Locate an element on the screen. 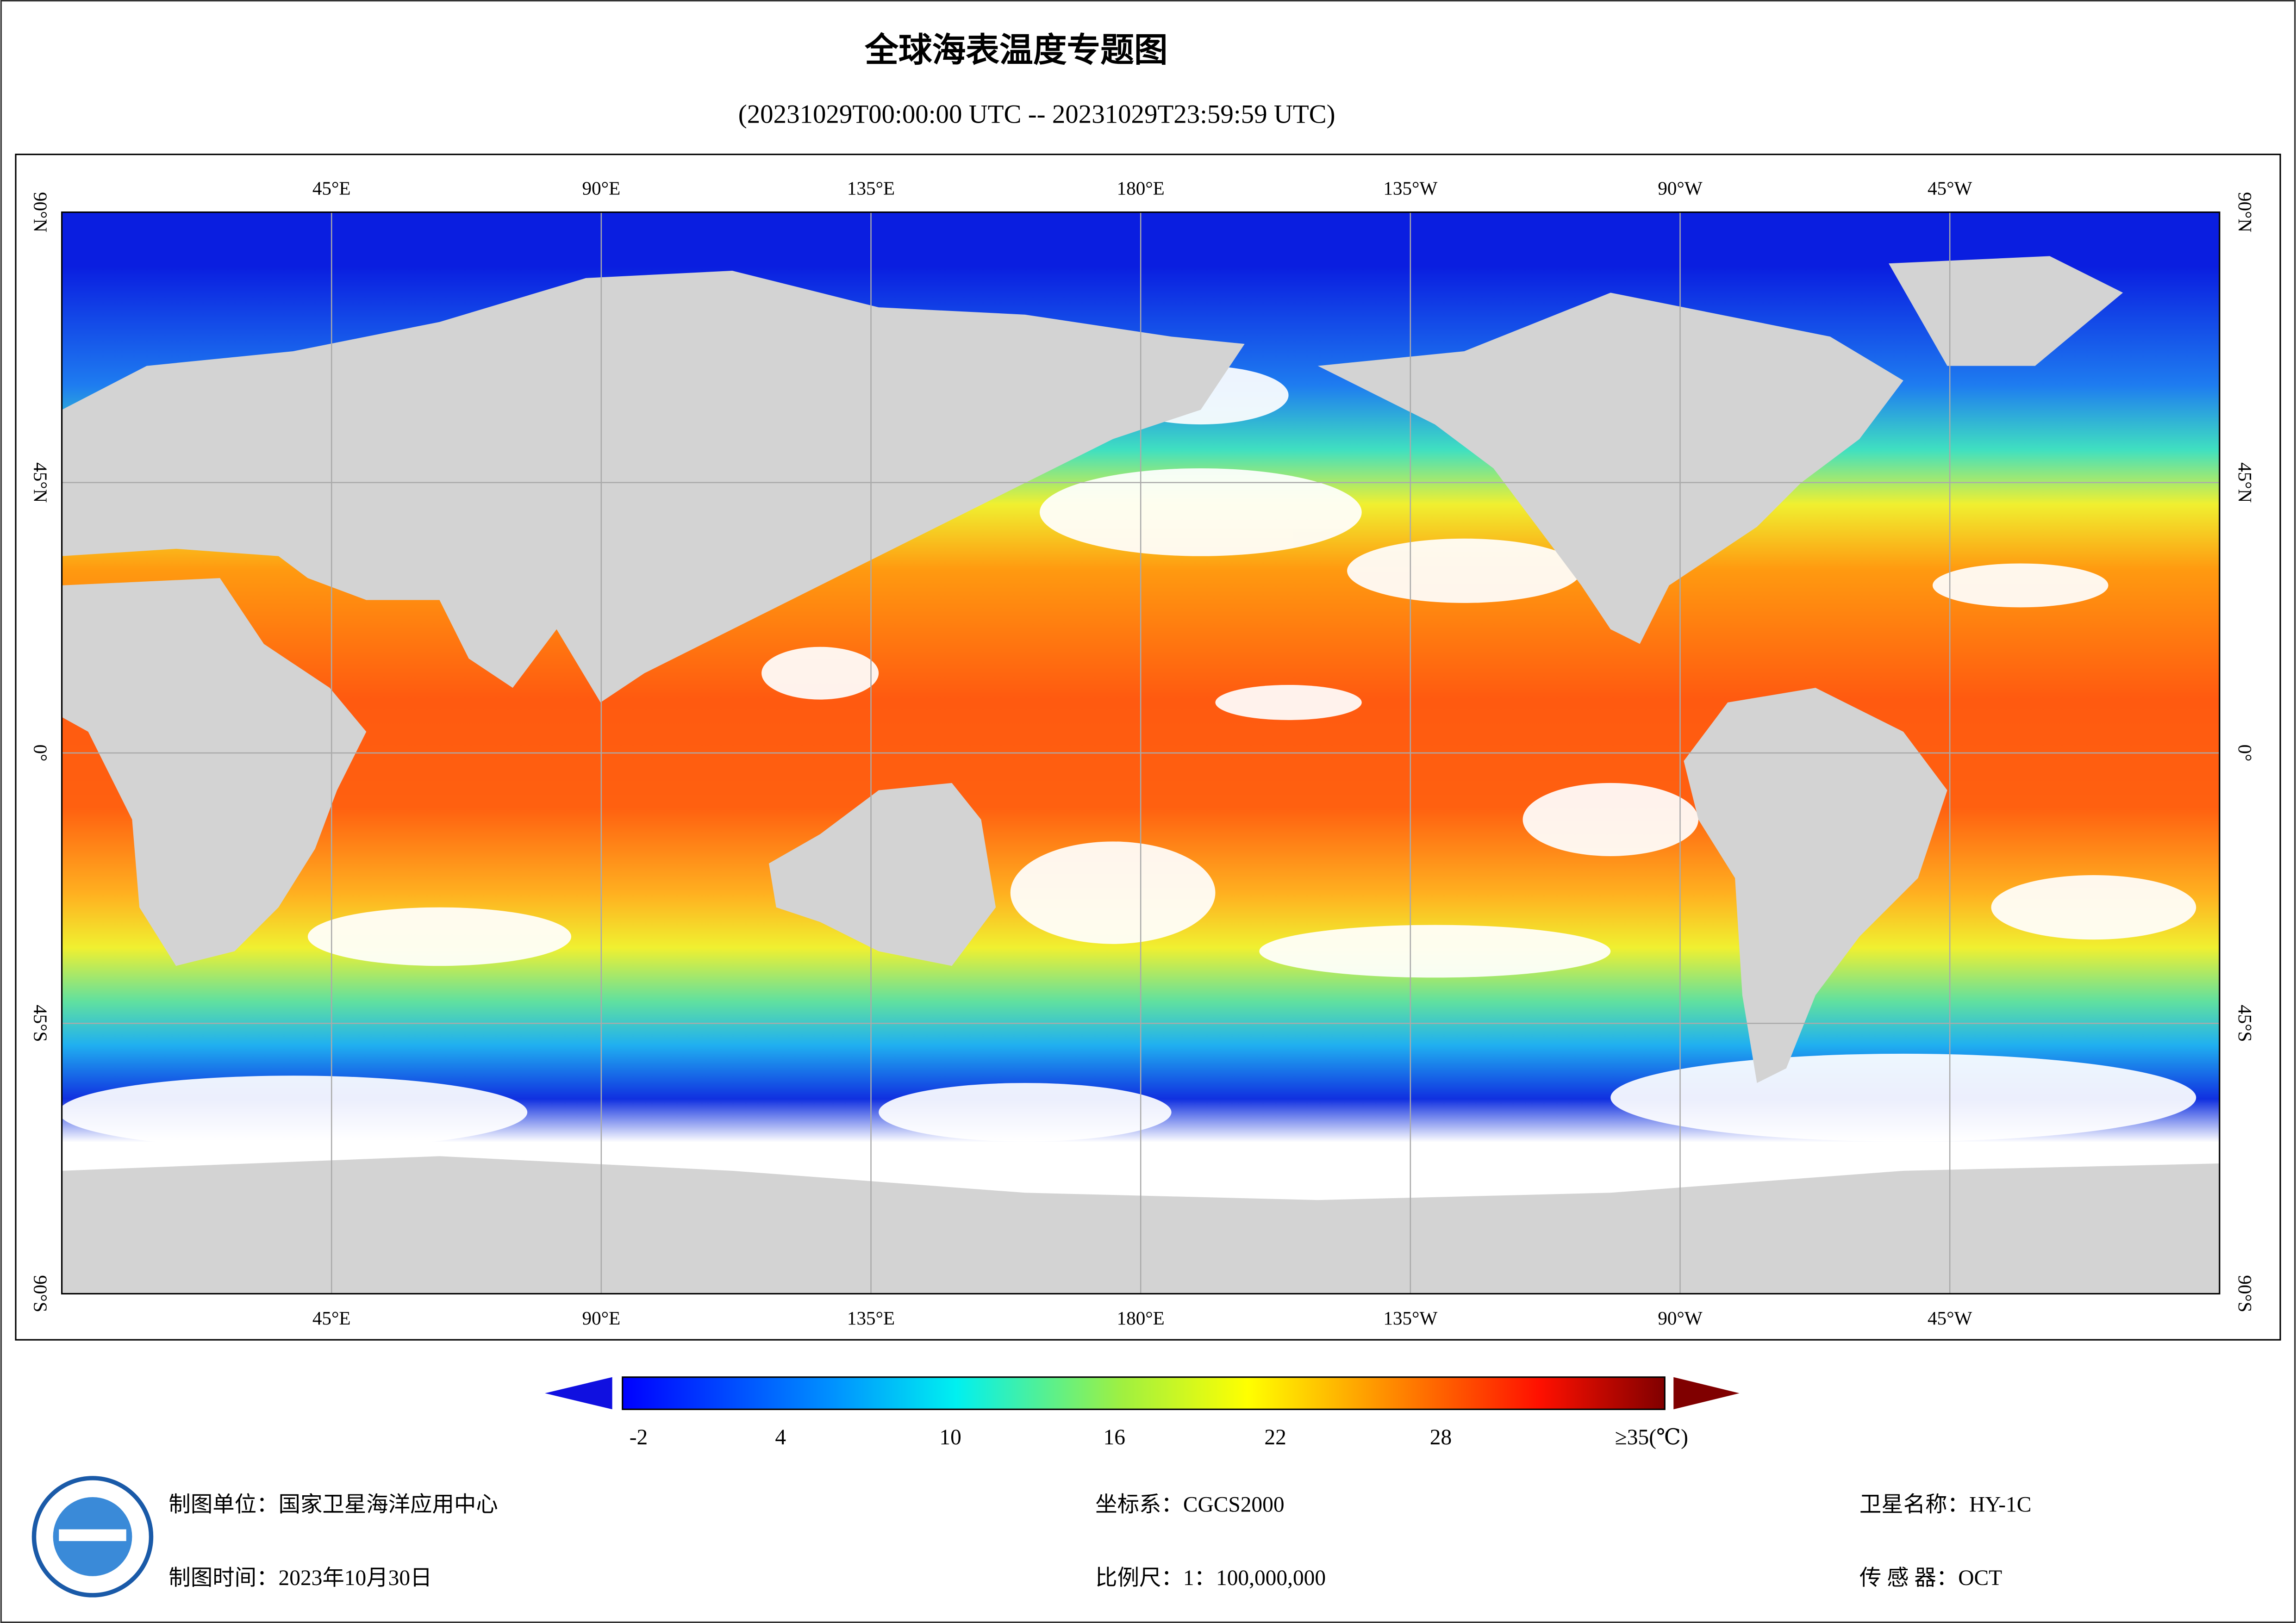 The image size is (2296, 1623). colorbar-tick-label: ≥35(℃) is located at coordinates (1651, 1437).